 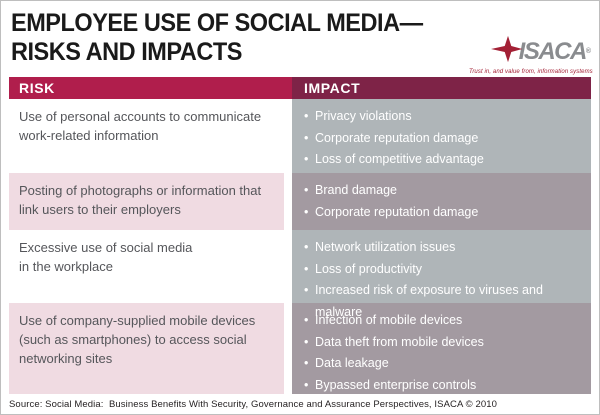 I want to click on impact-list: Brand damageCorporate reputation damage, so click(x=437, y=200).